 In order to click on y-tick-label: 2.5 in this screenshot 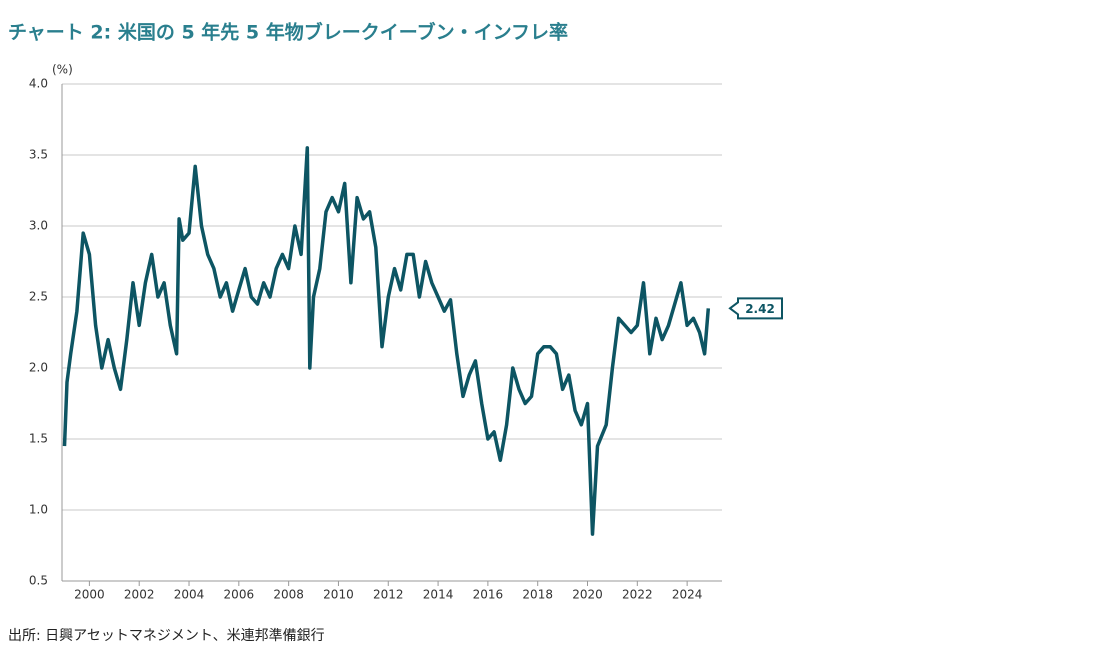, I will do `click(38, 297)`.